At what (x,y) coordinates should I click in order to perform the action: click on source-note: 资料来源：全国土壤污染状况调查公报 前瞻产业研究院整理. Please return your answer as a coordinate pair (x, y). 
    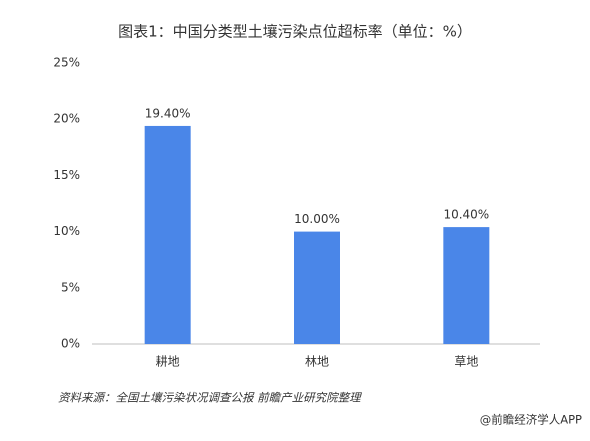
    Looking at the image, I should click on (210, 398).